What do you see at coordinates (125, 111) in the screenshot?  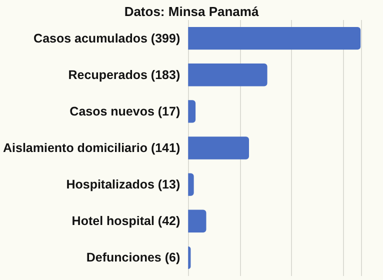 I see `y-tick-label: Casos nuevos (17)` at bounding box center [125, 111].